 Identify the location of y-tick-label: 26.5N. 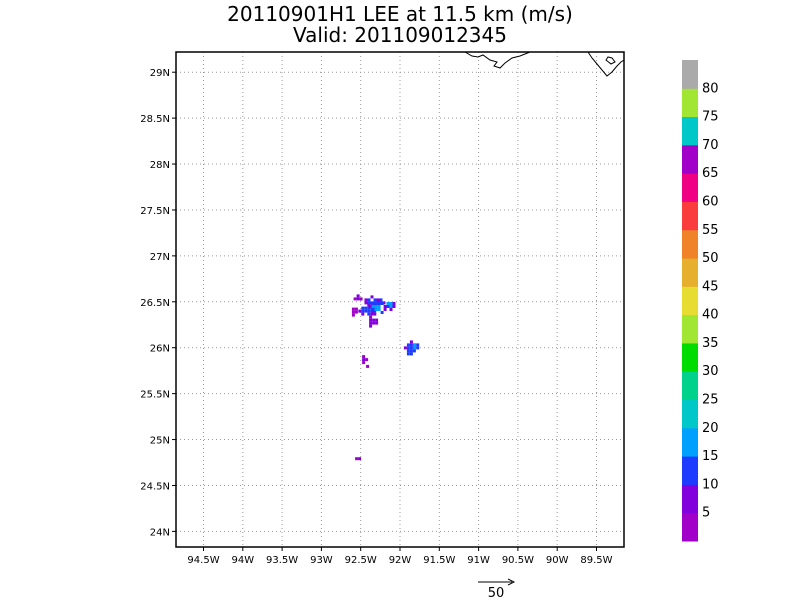
(155, 303).